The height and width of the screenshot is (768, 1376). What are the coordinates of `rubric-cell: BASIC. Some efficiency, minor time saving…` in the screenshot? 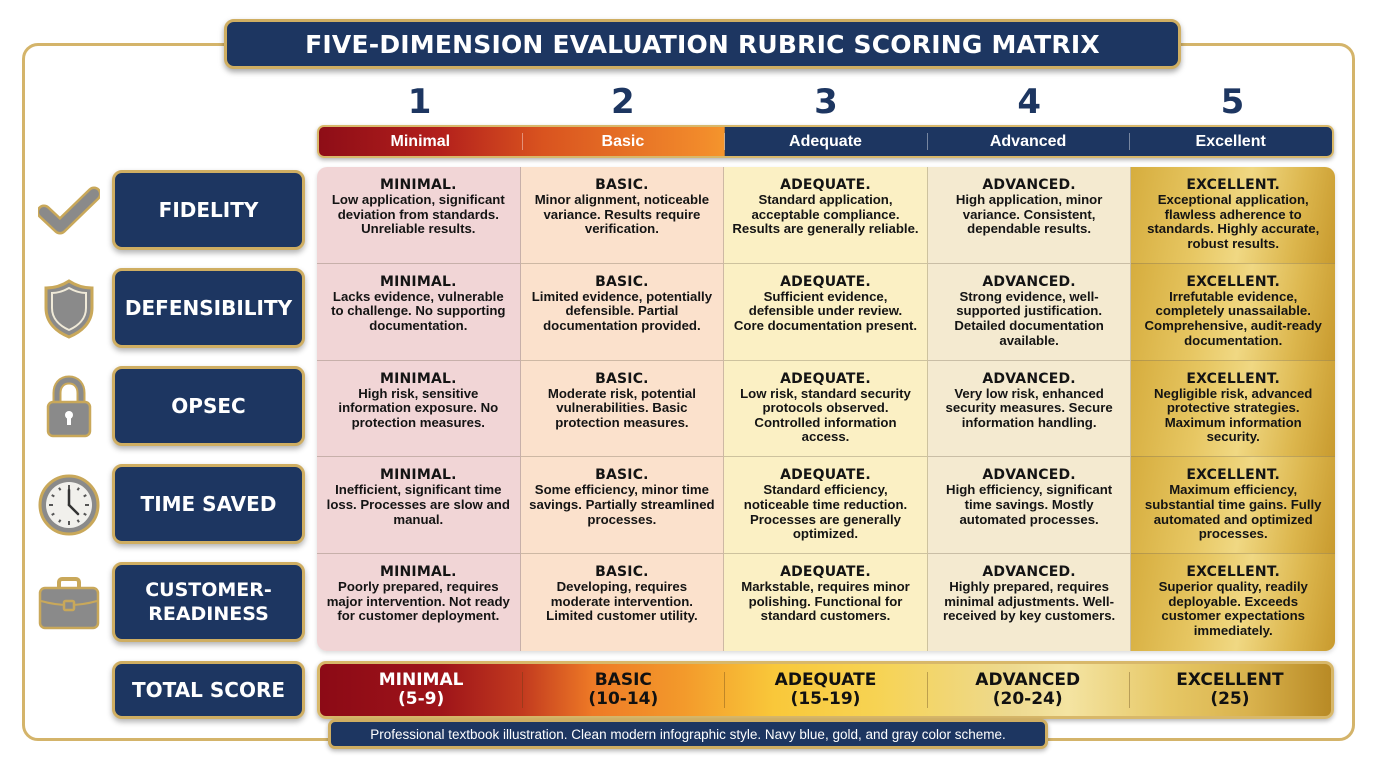 It's located at (622, 506).